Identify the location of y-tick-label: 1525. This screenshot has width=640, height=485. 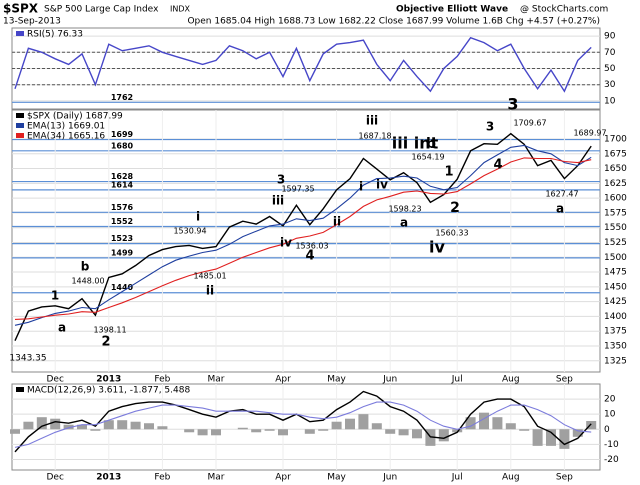
(615, 243).